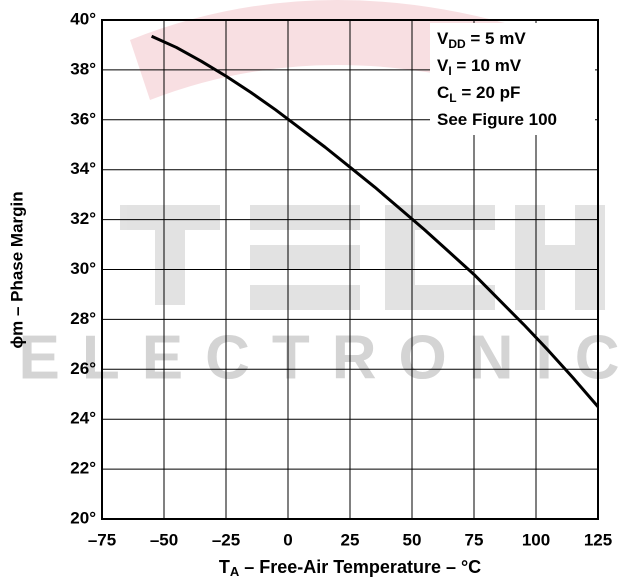 The height and width of the screenshot is (586, 620). Describe the element at coordinates (496, 38) in the screenshot. I see `annotation-part: = 5 mV` at that location.